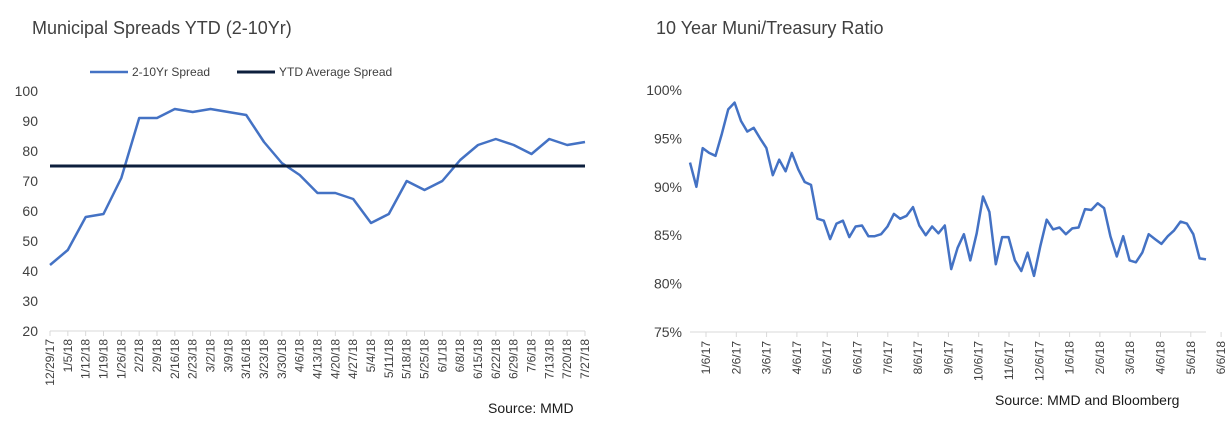 The width and height of the screenshot is (1228, 426). I want to click on x-tick-label: 3/16/18, so click(246, 359).